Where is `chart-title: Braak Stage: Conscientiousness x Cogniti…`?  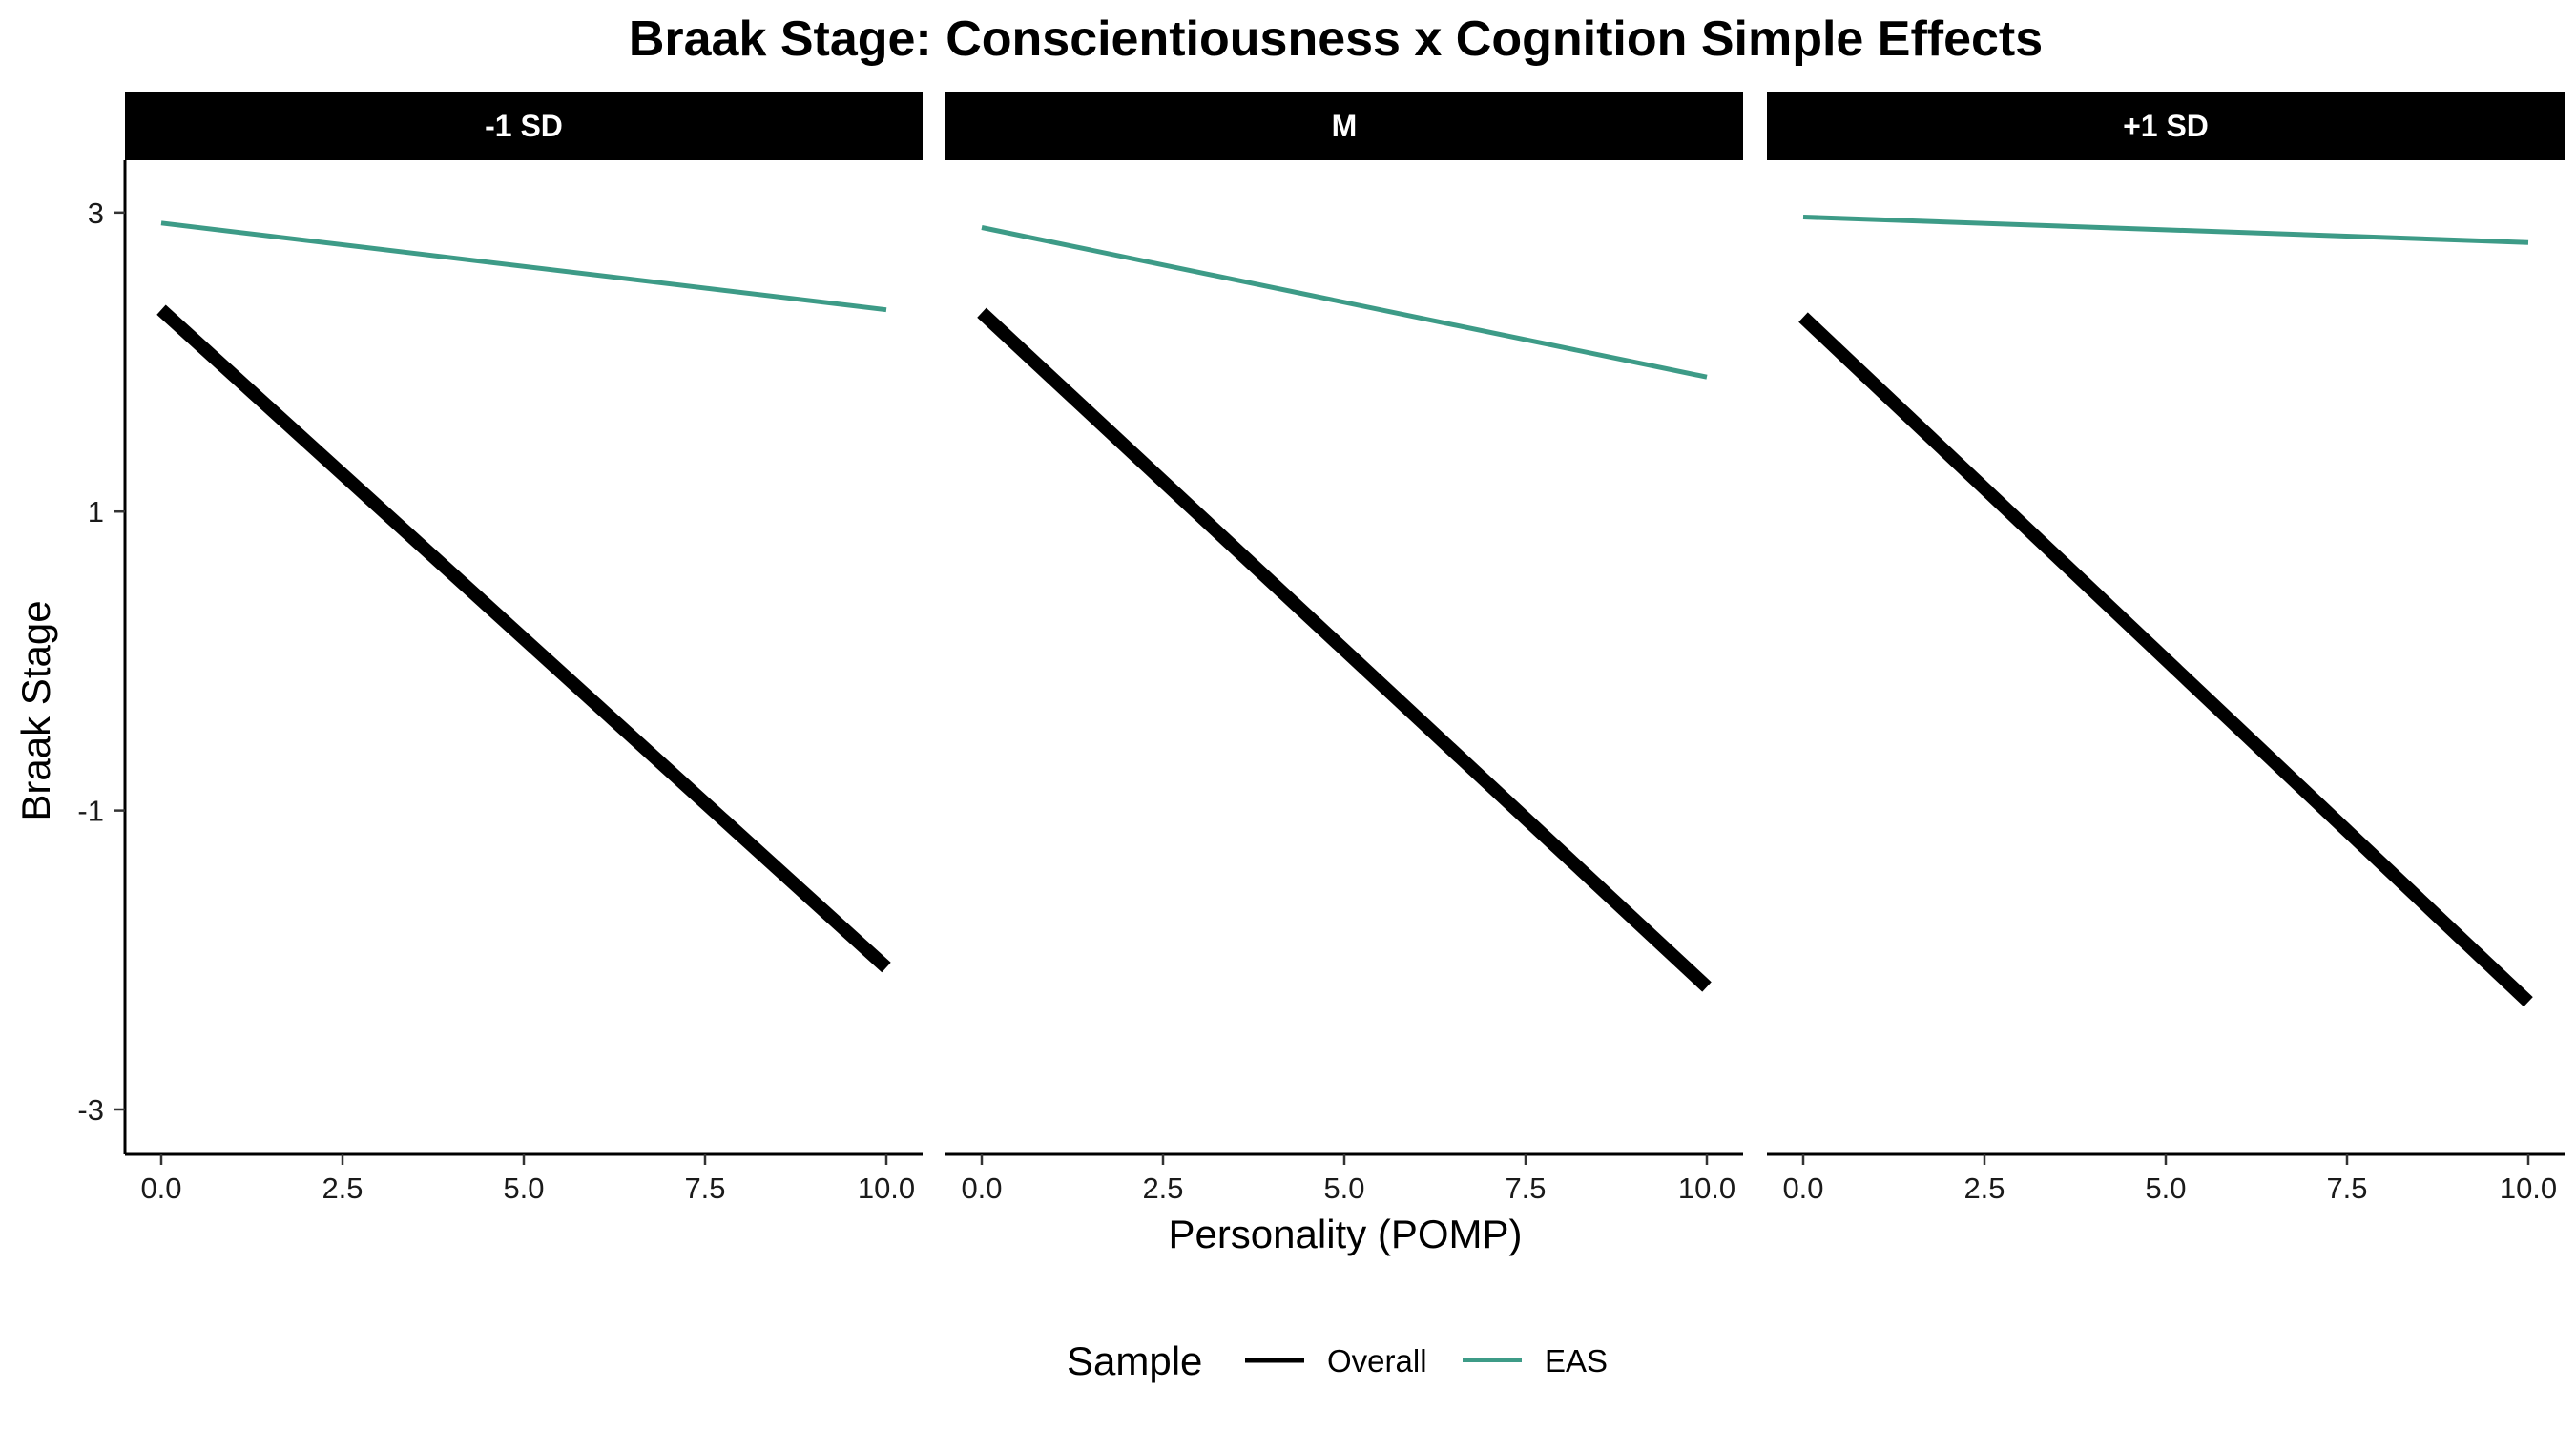 chart-title: Braak Stage: Conscientiousness x Cogniti… is located at coordinates (1336, 39).